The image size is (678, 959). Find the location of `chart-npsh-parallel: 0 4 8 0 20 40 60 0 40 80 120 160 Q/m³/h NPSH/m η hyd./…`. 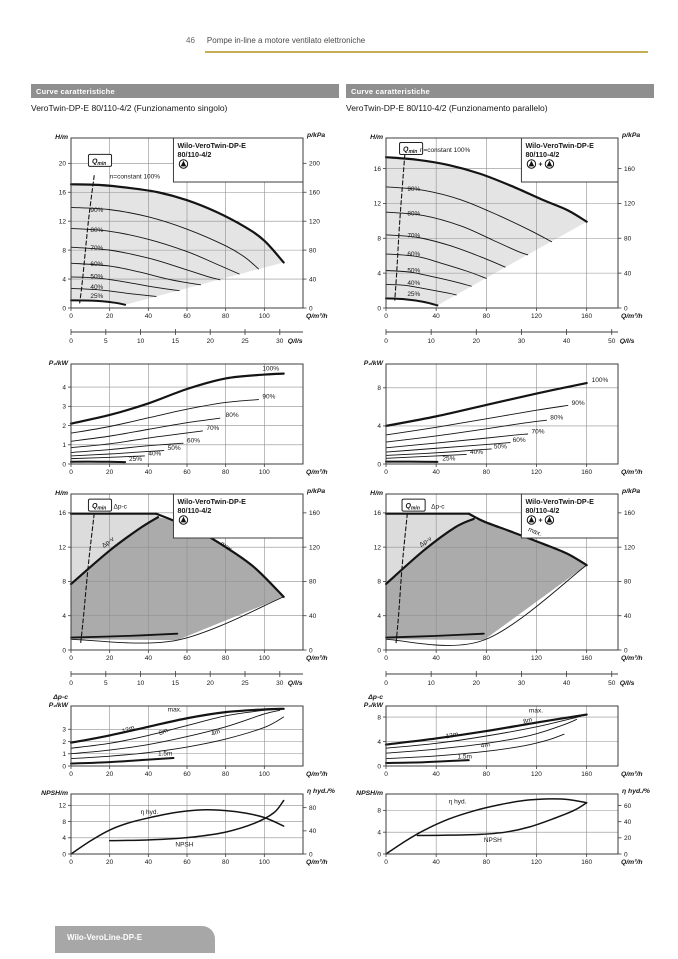

chart-npsh-parallel: 0 4 8 0 20 40 60 0 40 80 120 160 Q/m³/h NPSH/m η hyd./… is located at coordinates (500, 826).